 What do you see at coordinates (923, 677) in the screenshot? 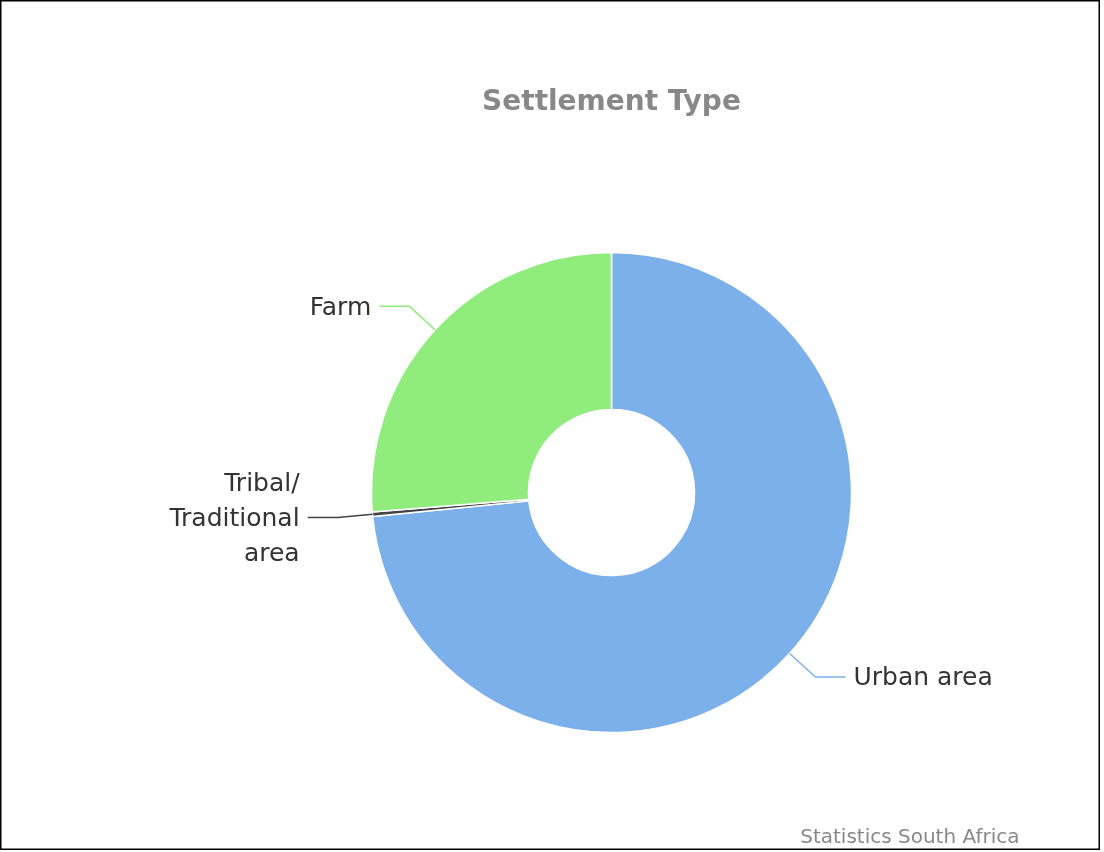
I see `slice-label: Urban area` at bounding box center [923, 677].